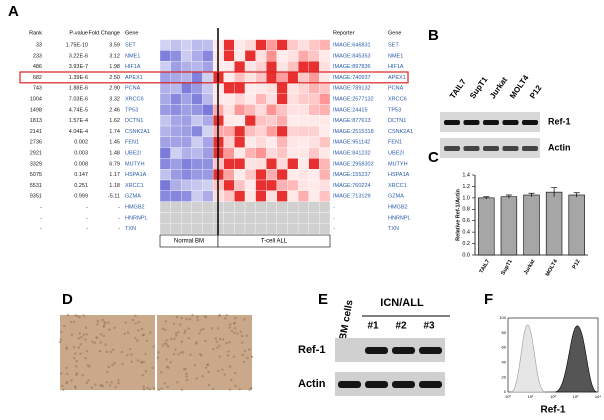 The height and width of the screenshot is (420, 604). What do you see at coordinates (136, 175) in the screenshot?
I see `table-cell: HSPA1A` at bounding box center [136, 175].